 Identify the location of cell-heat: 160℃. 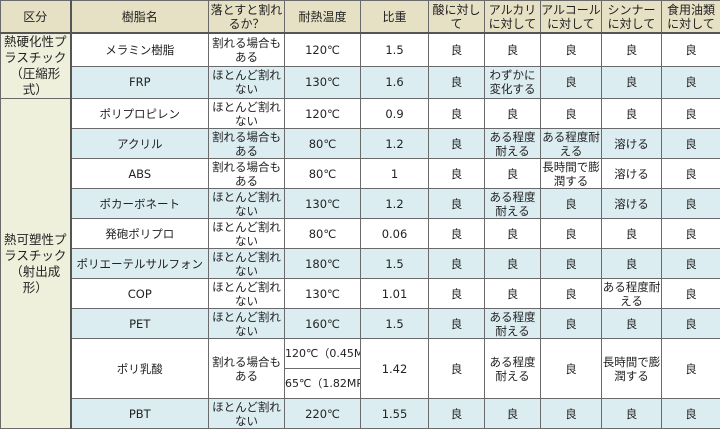
(323, 324).